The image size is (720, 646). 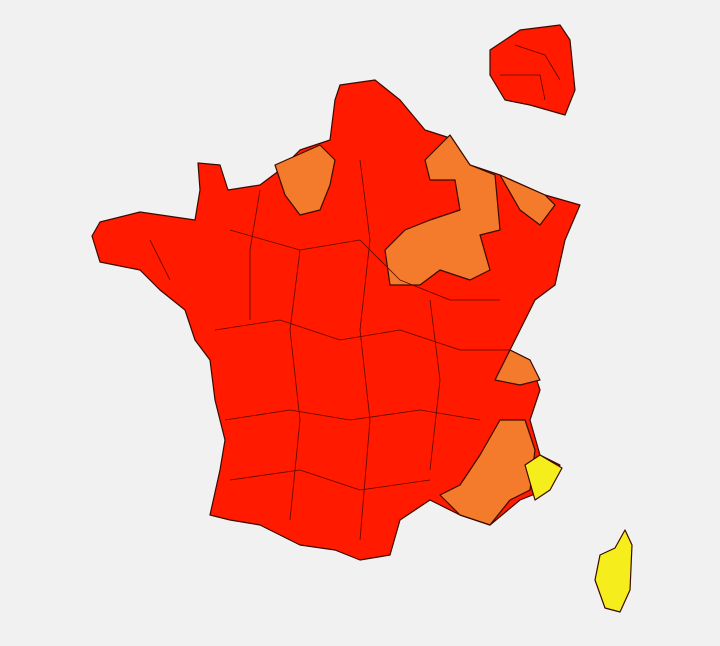 I want to click on region-north-east, so click(x=442, y=210).